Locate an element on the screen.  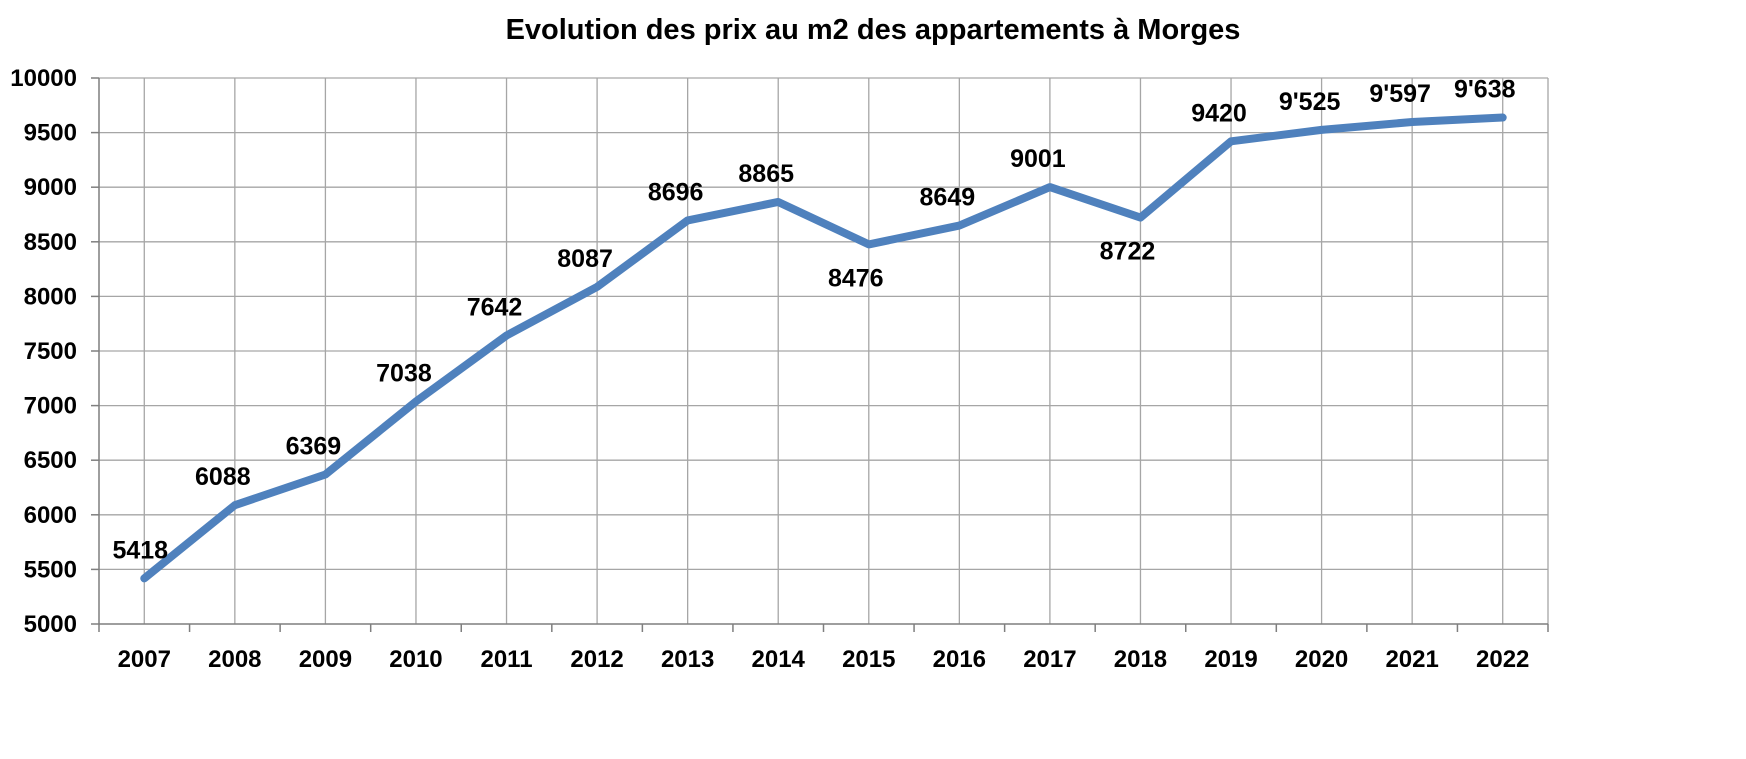
y-tick-label: 5500 is located at coordinates (50, 569).